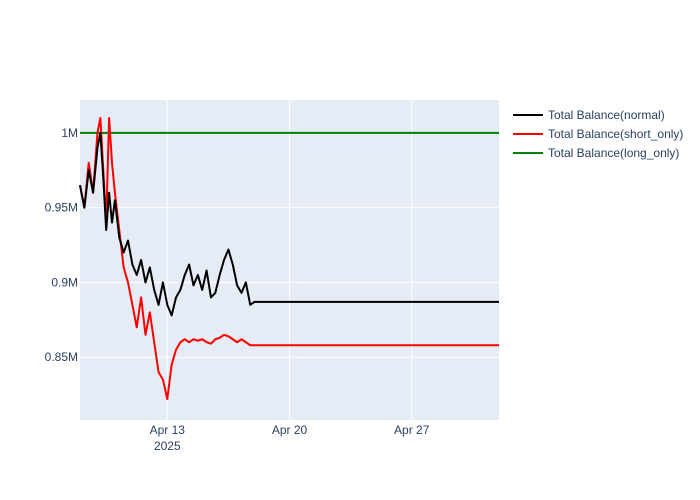 The height and width of the screenshot is (500, 700). I want to click on y-axis-ticks: 0.85M 0.9M 0.95M 1M, so click(61, 245).